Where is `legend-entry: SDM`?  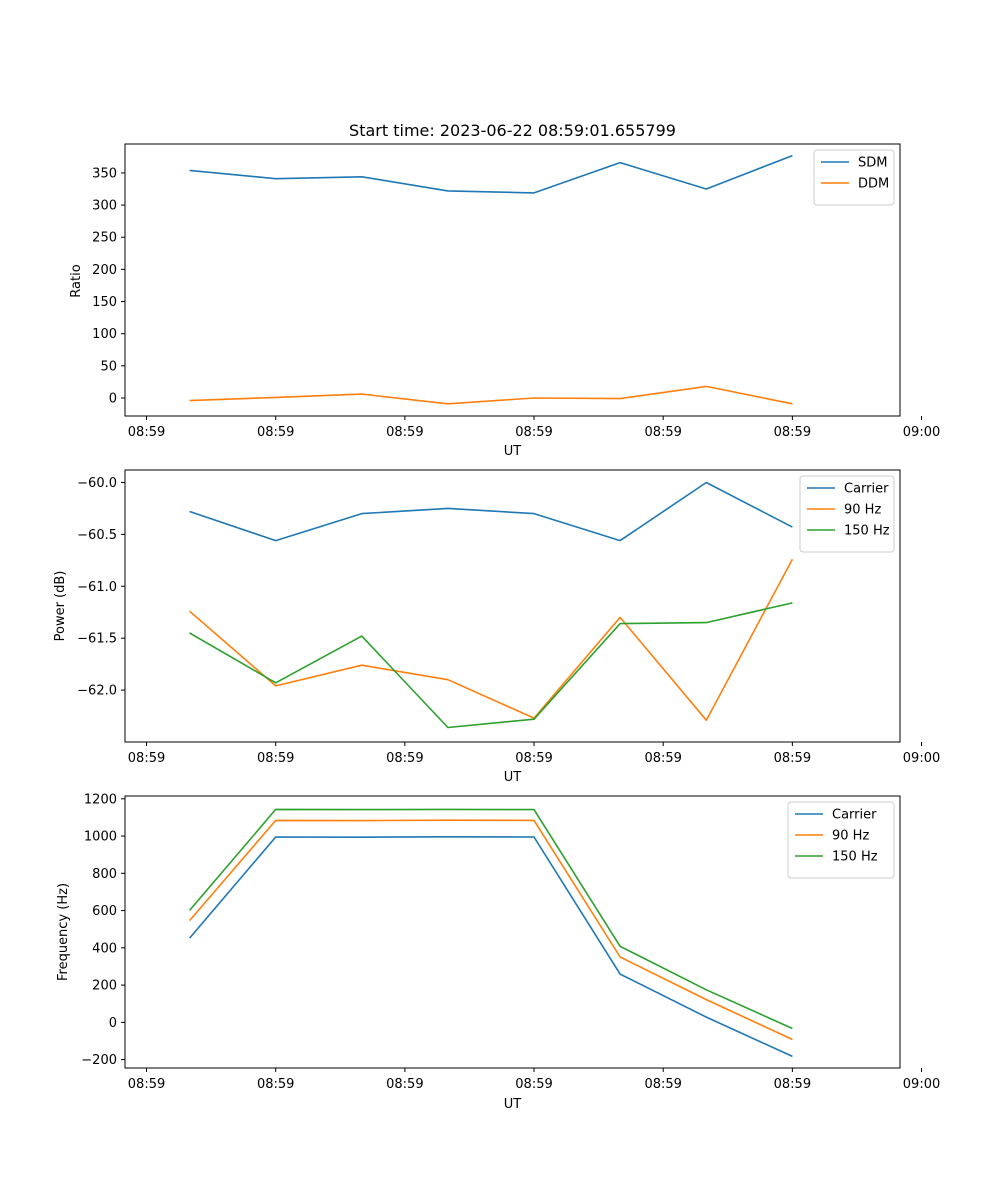
legend-entry: SDM is located at coordinates (872, 163).